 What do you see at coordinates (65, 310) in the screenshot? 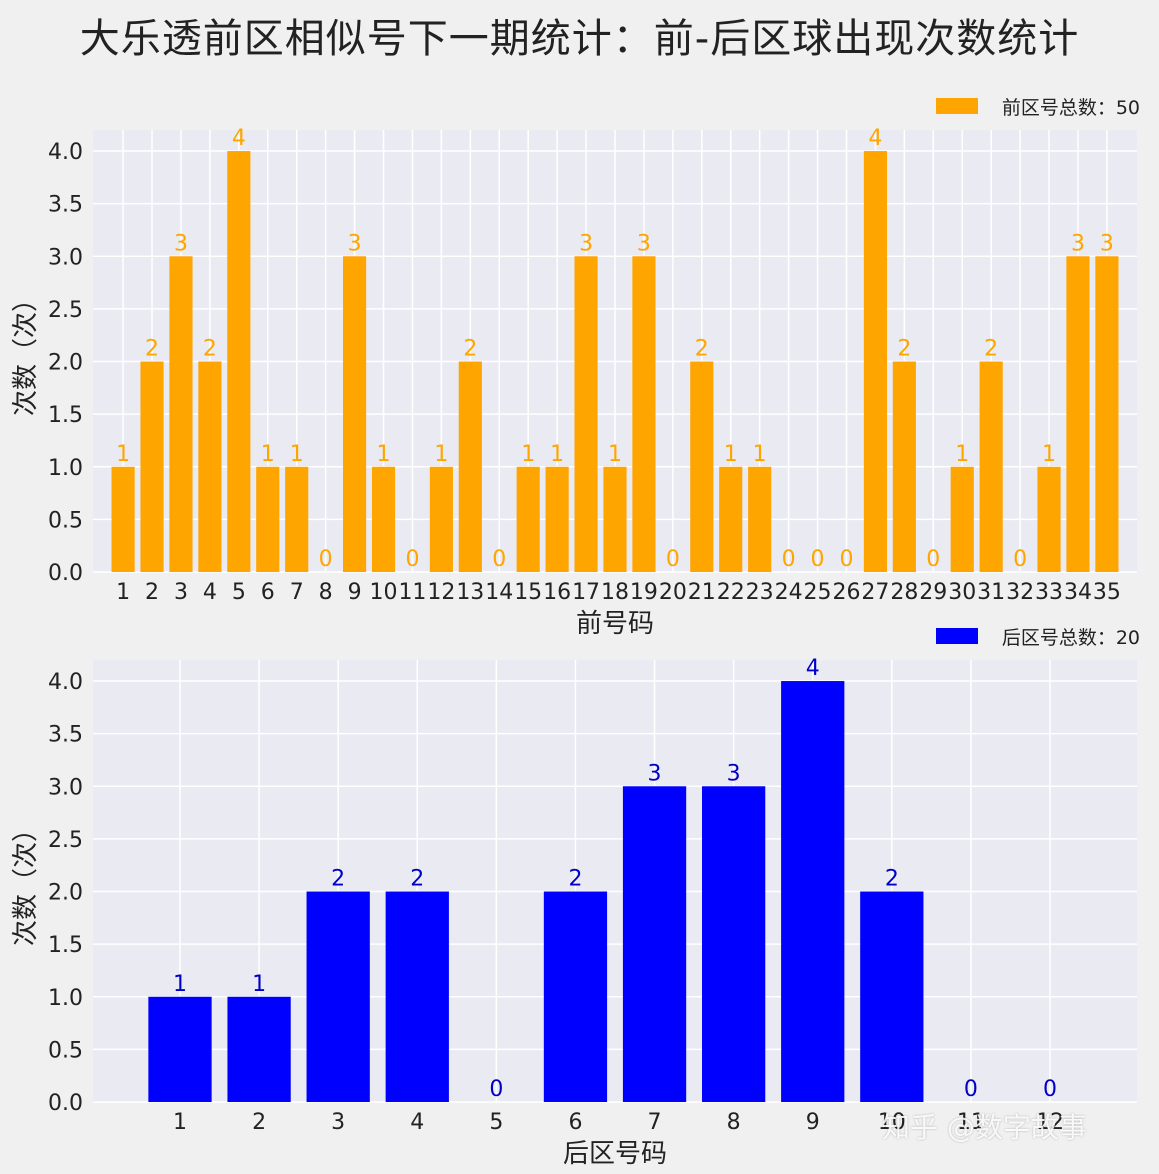
I see `front-ytick-label: 2.5` at bounding box center [65, 310].